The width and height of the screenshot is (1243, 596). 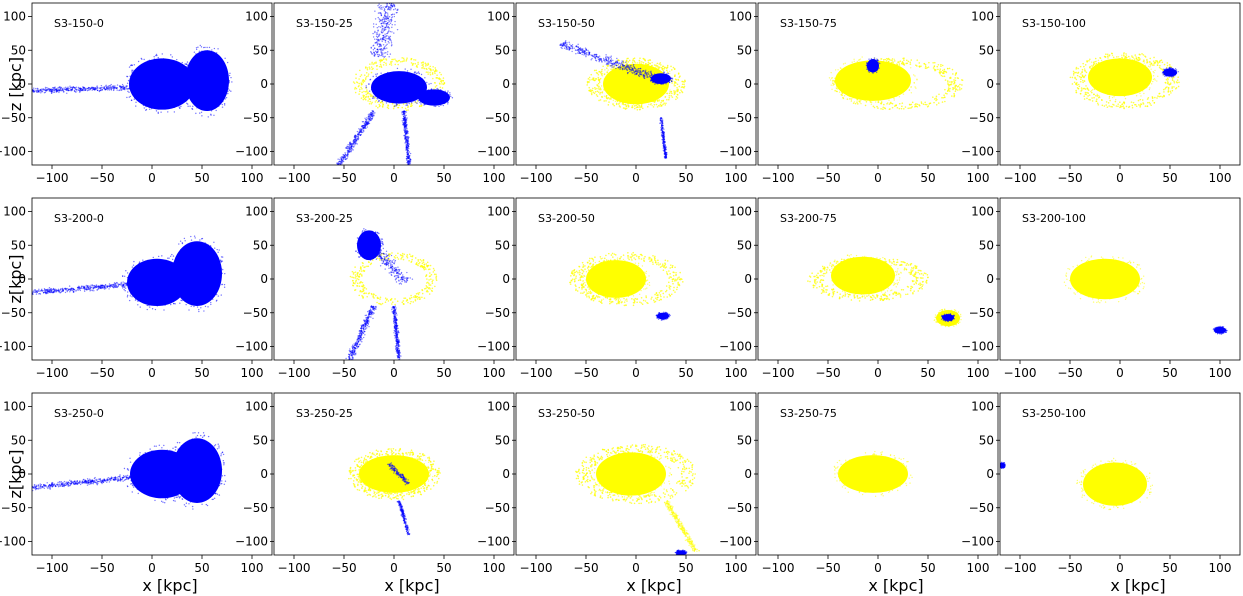 I want to click on series-particles, so click(x=896, y=83).